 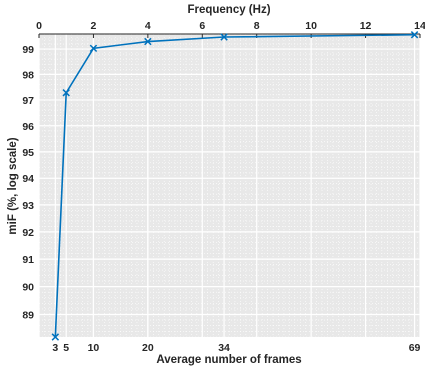 What do you see at coordinates (366, 26) in the screenshot?
I see `top-axis-tick-label: 12` at bounding box center [366, 26].